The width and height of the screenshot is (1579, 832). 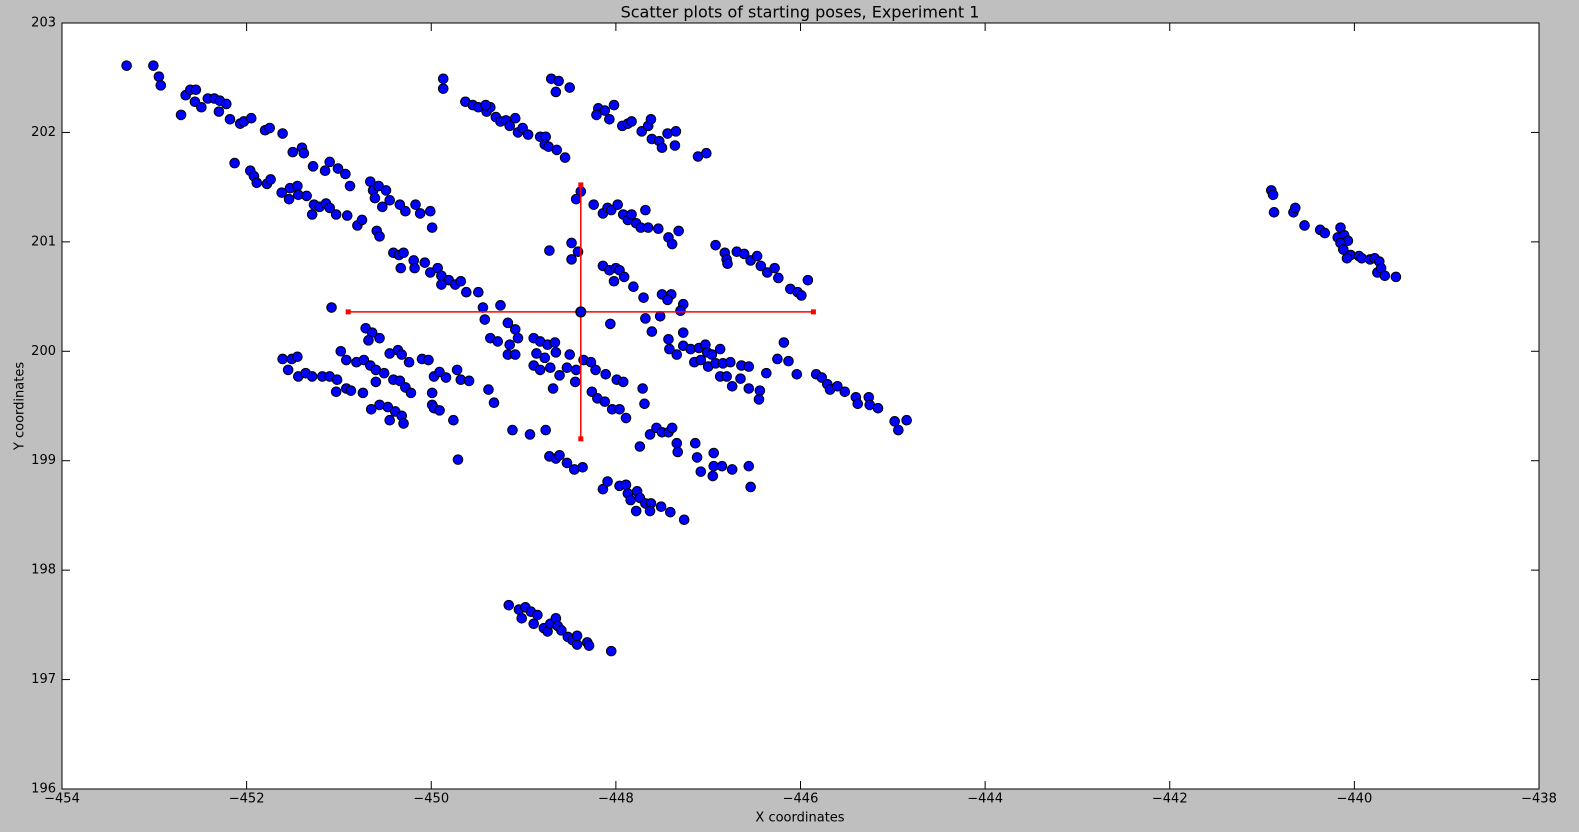 I want to click on x-tick-label: −448, so click(x=616, y=799).